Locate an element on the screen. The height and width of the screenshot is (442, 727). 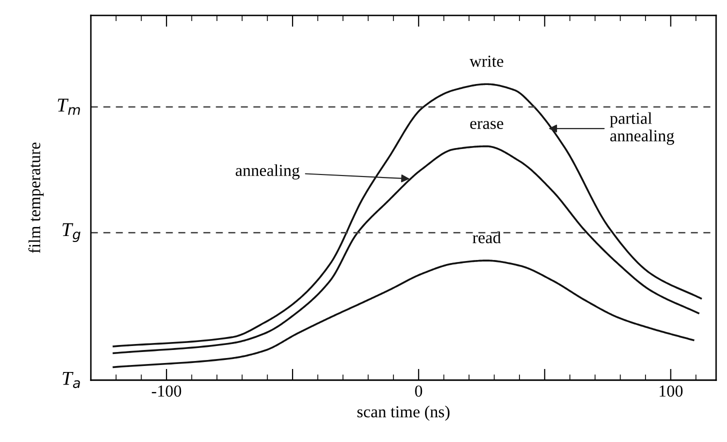
ref-line-label: T$_{m}$ is located at coordinates (69, 106).